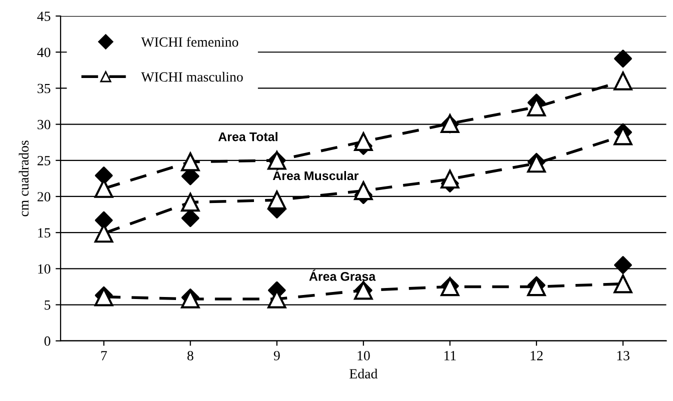  I want to click on annotation: Área Grasa, so click(342, 275).